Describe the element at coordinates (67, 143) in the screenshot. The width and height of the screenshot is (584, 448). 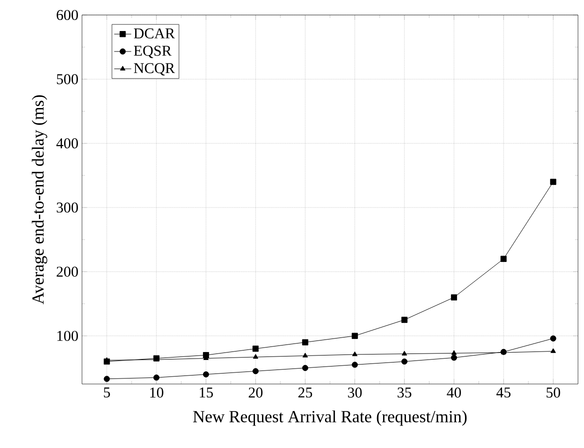
I see `y-tick-label: 400` at that location.